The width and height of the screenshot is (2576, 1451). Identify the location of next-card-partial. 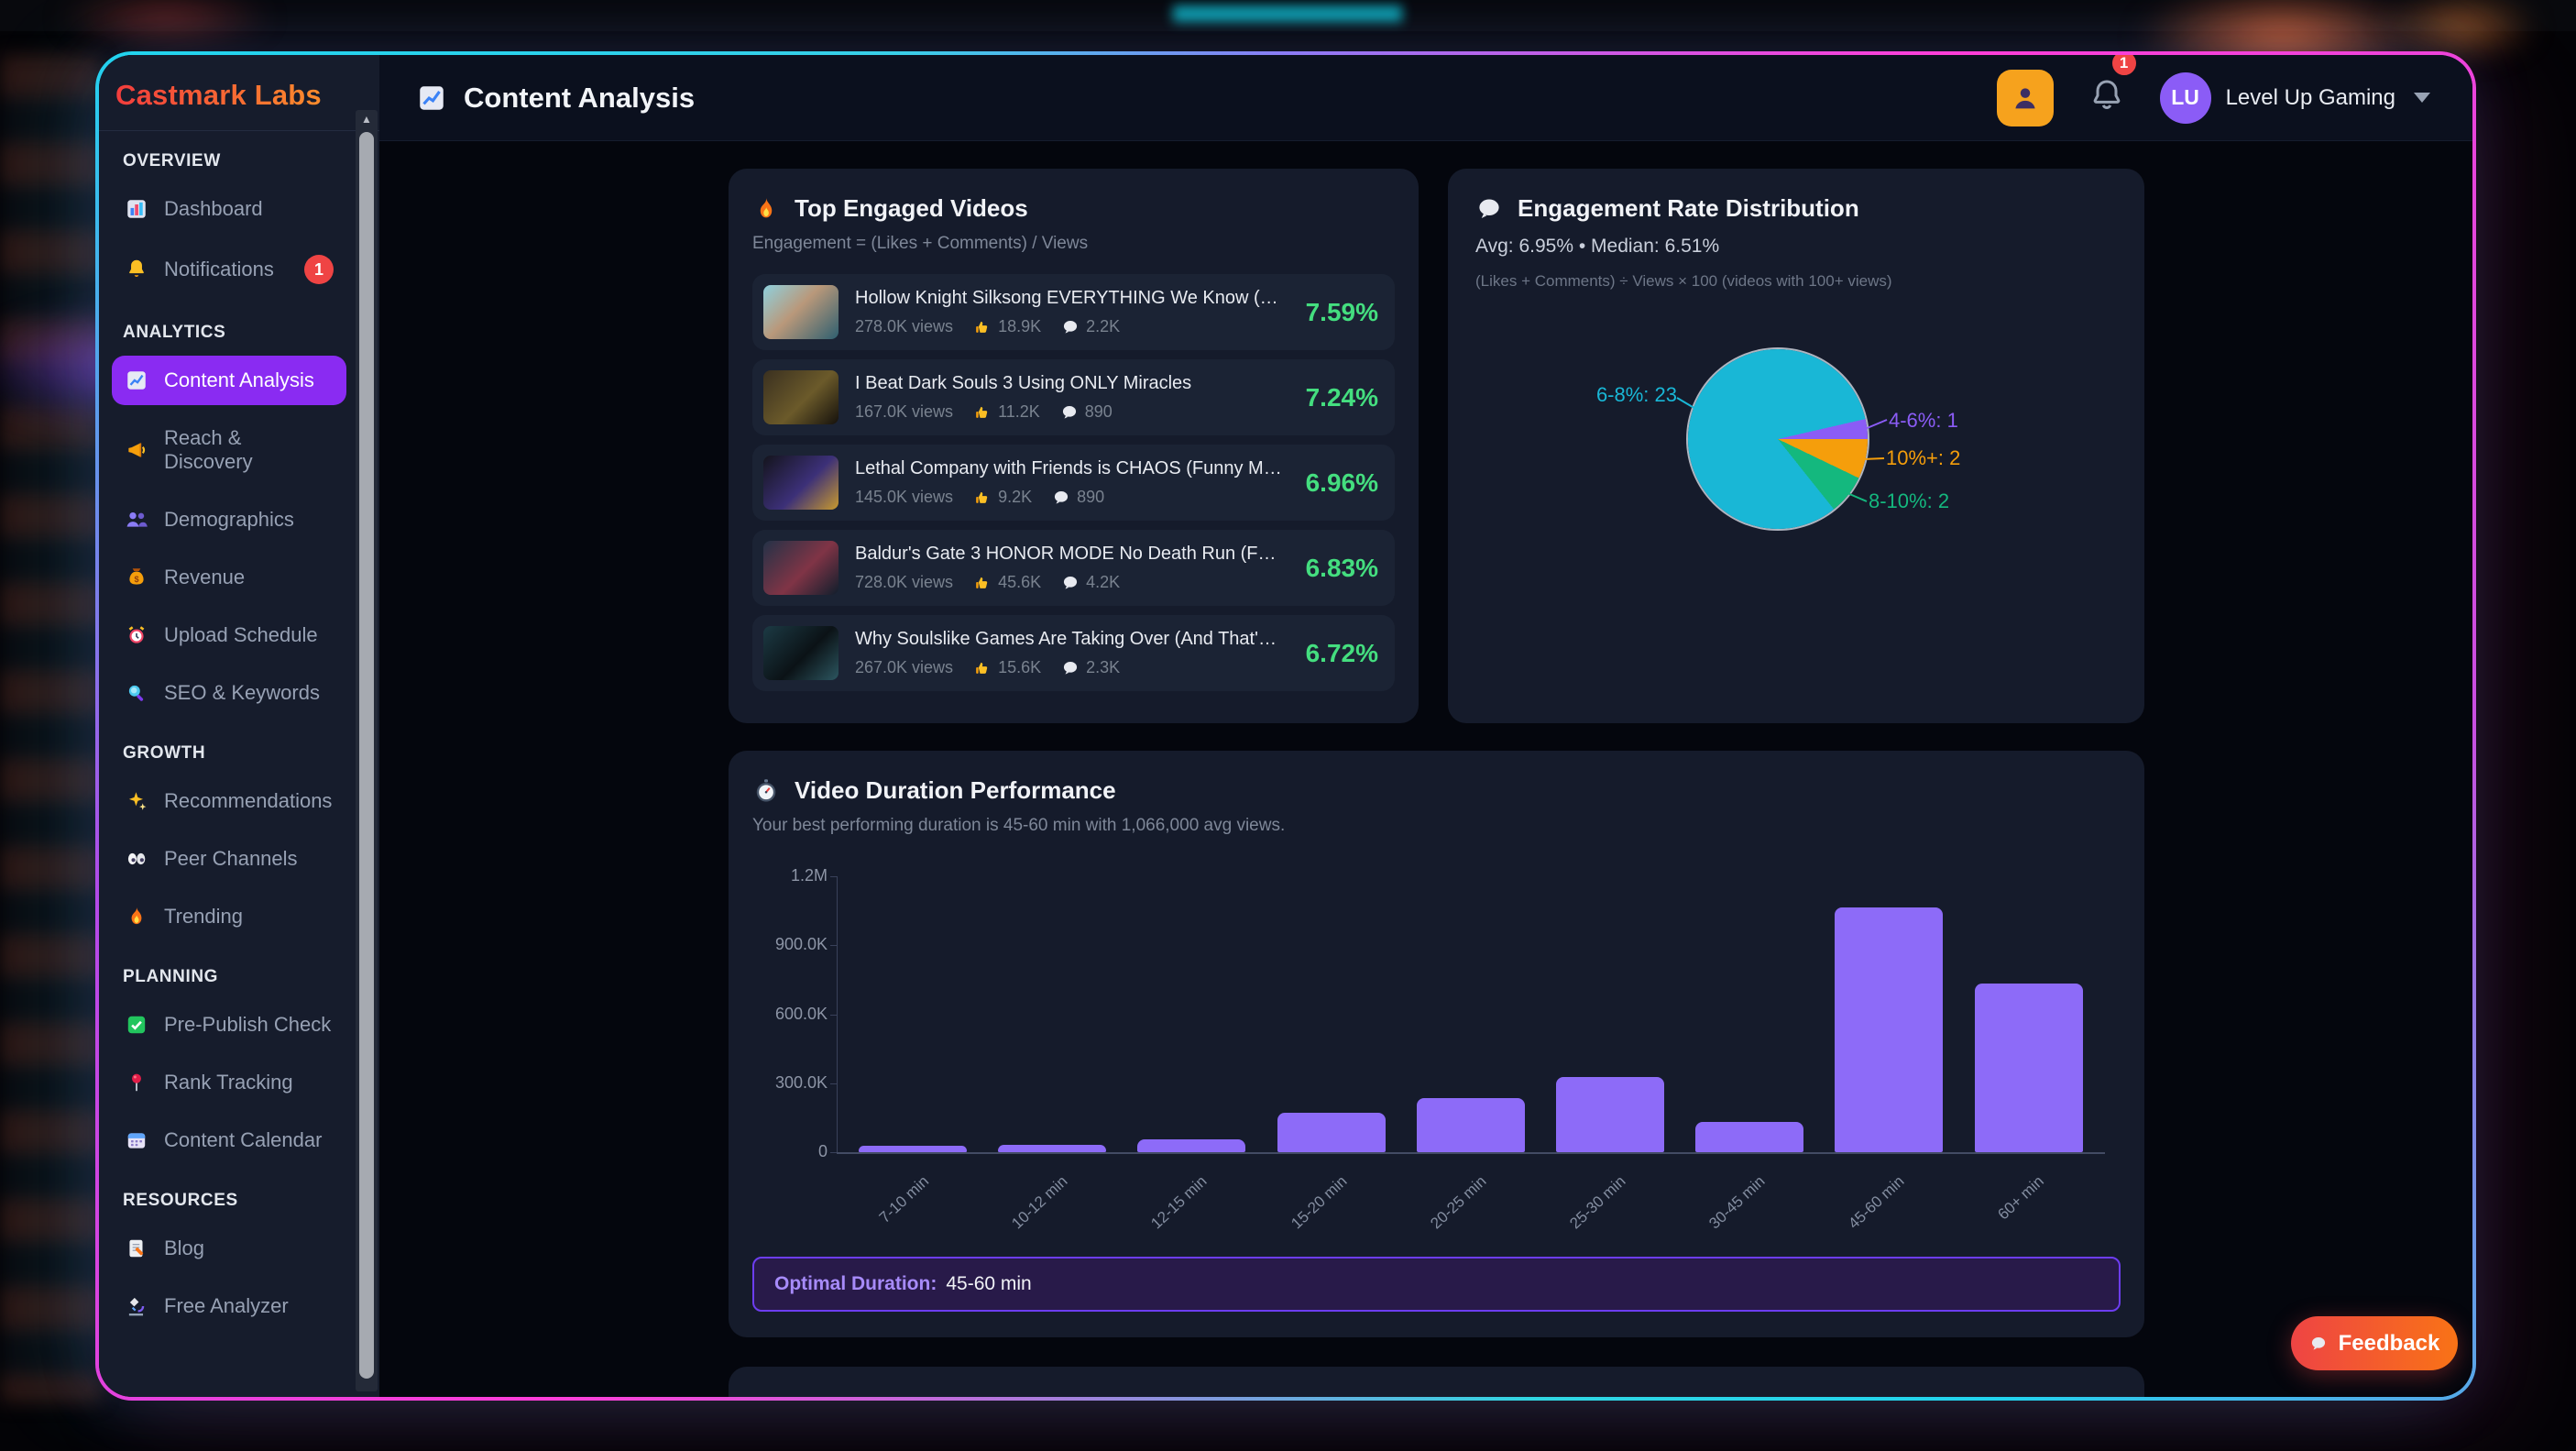
(1436, 1382).